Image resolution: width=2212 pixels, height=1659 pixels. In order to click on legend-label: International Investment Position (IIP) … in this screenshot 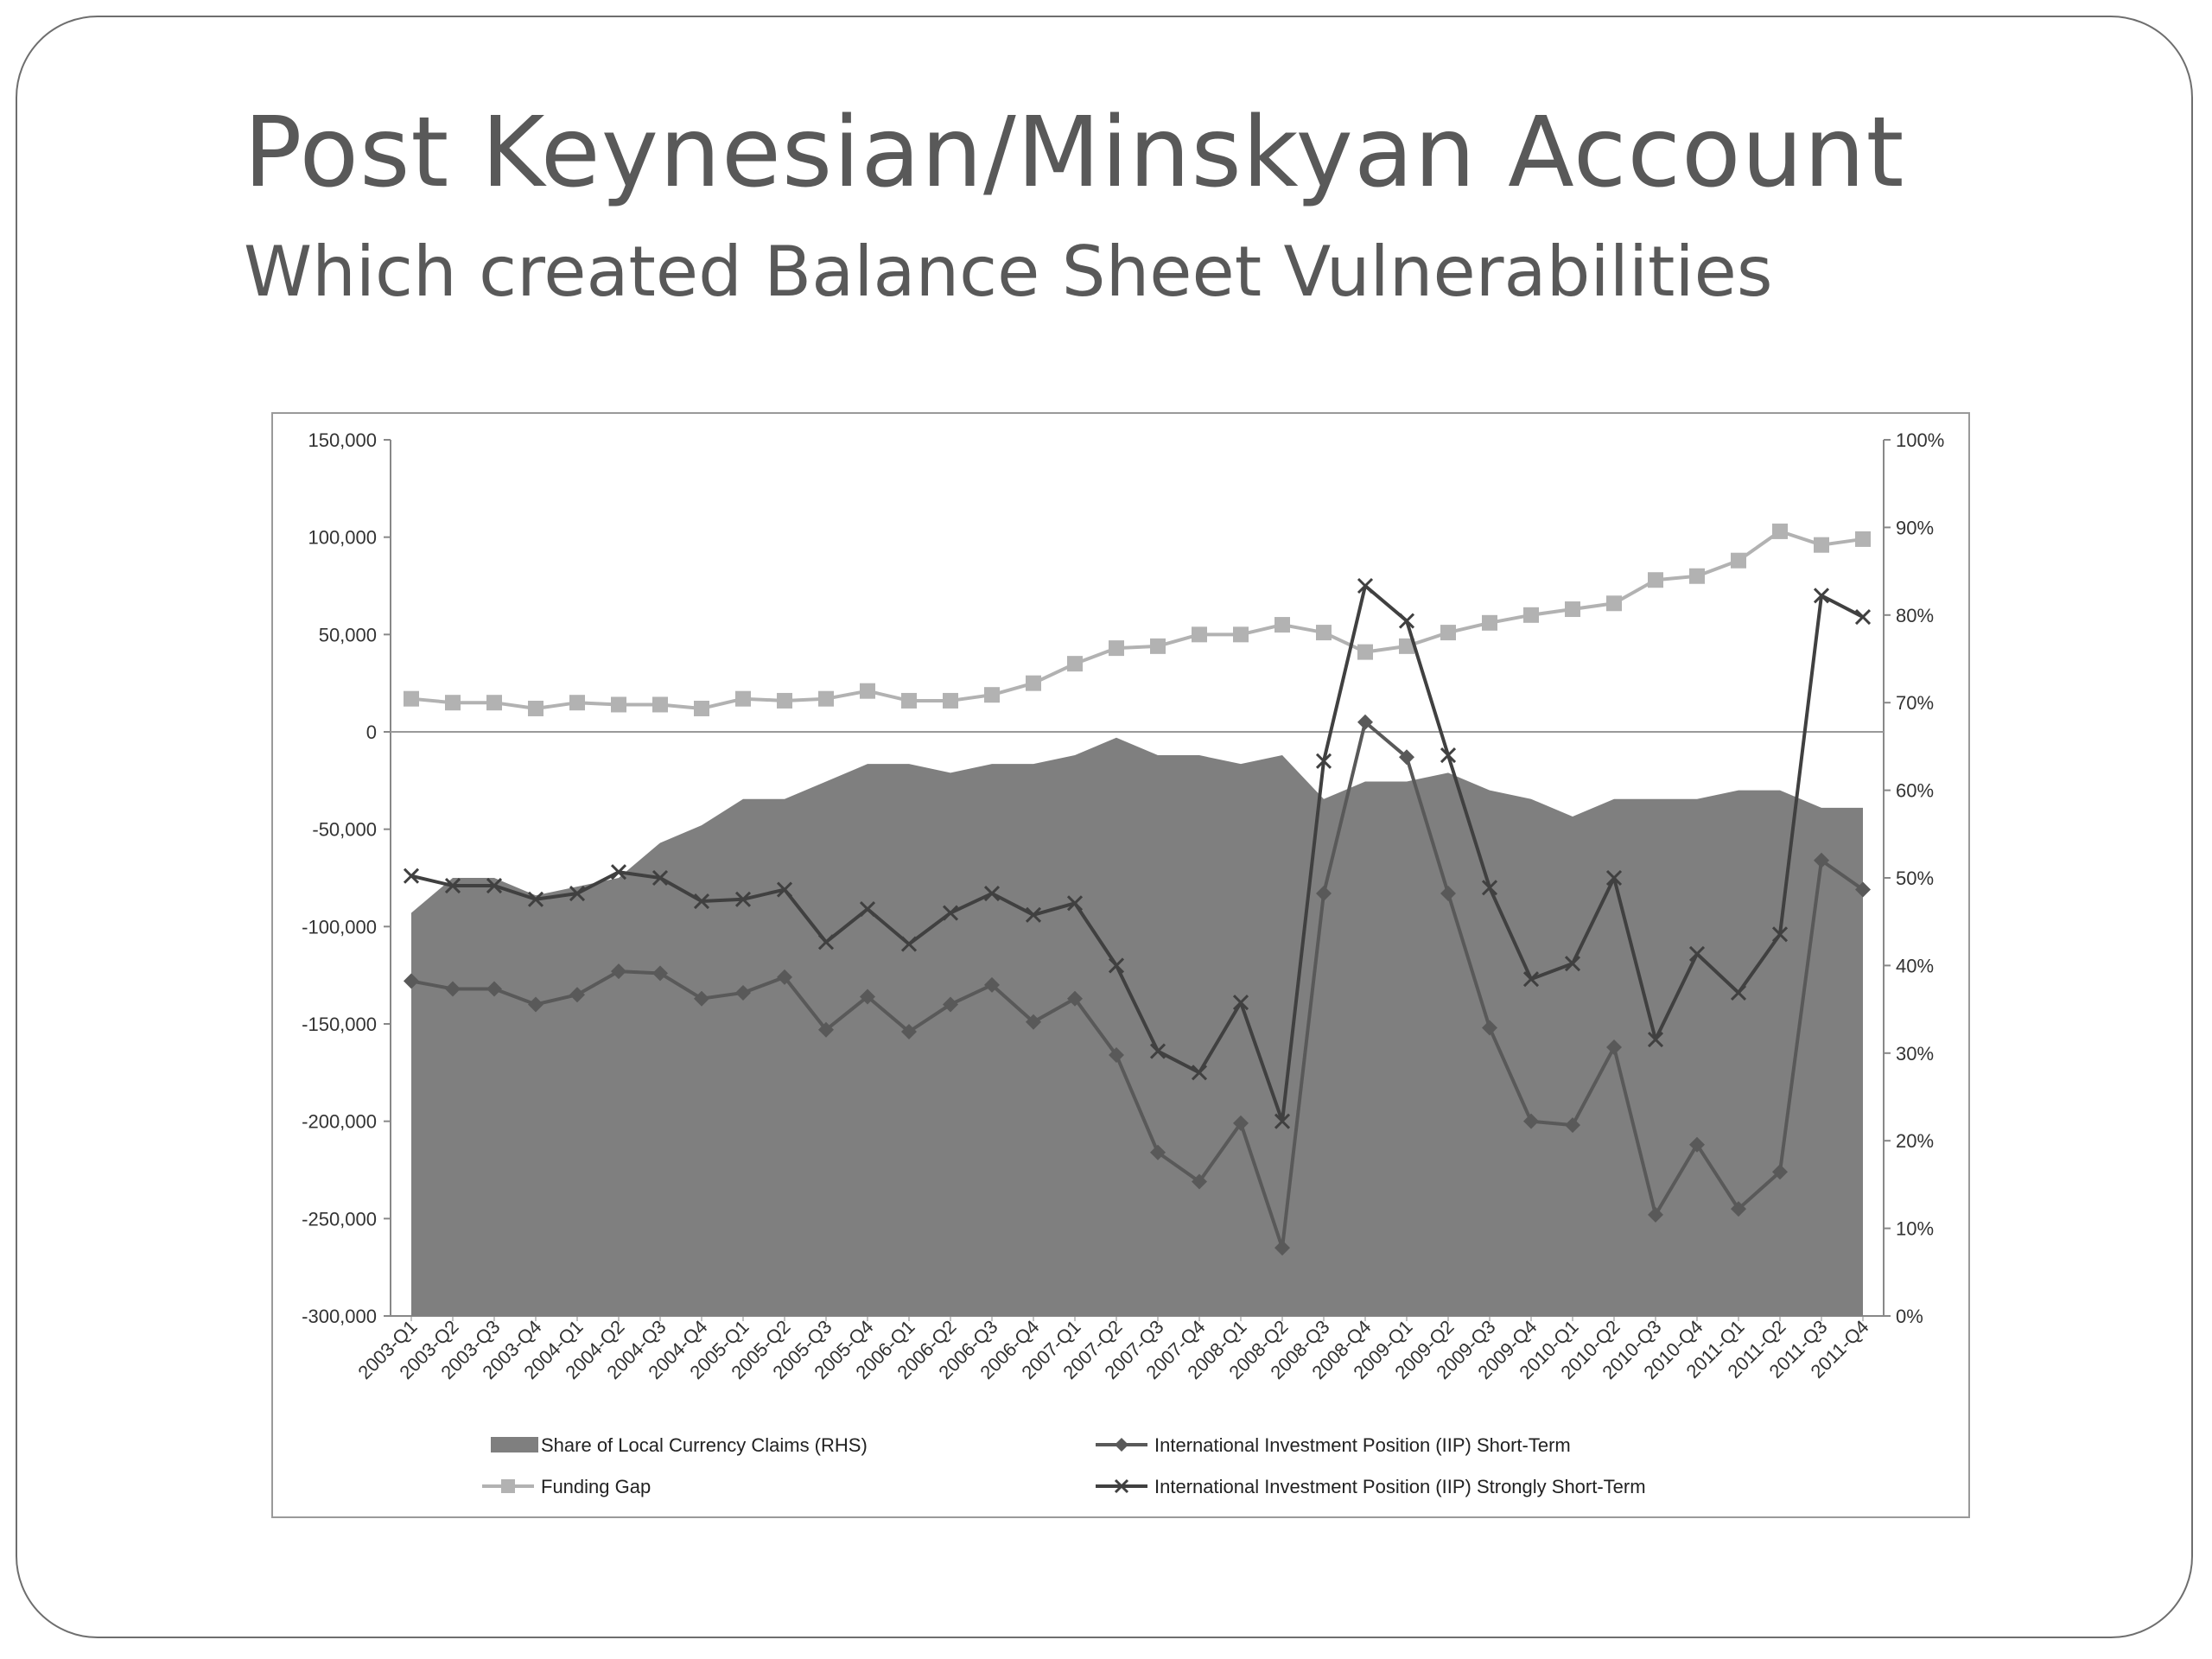, I will do `click(1400, 1486)`.